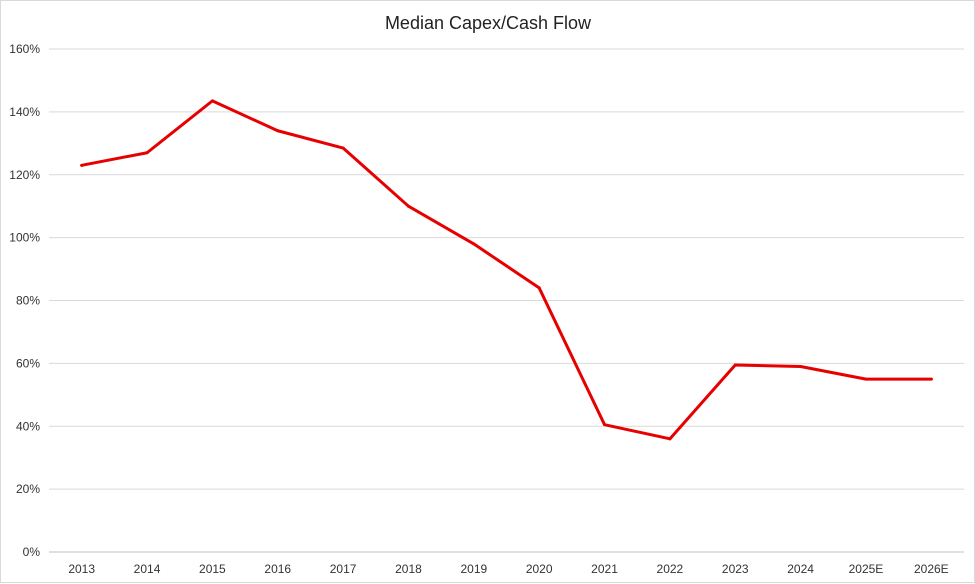 Image resolution: width=975 pixels, height=584 pixels. What do you see at coordinates (32, 552) in the screenshot?
I see `y-tick-label: 0%` at bounding box center [32, 552].